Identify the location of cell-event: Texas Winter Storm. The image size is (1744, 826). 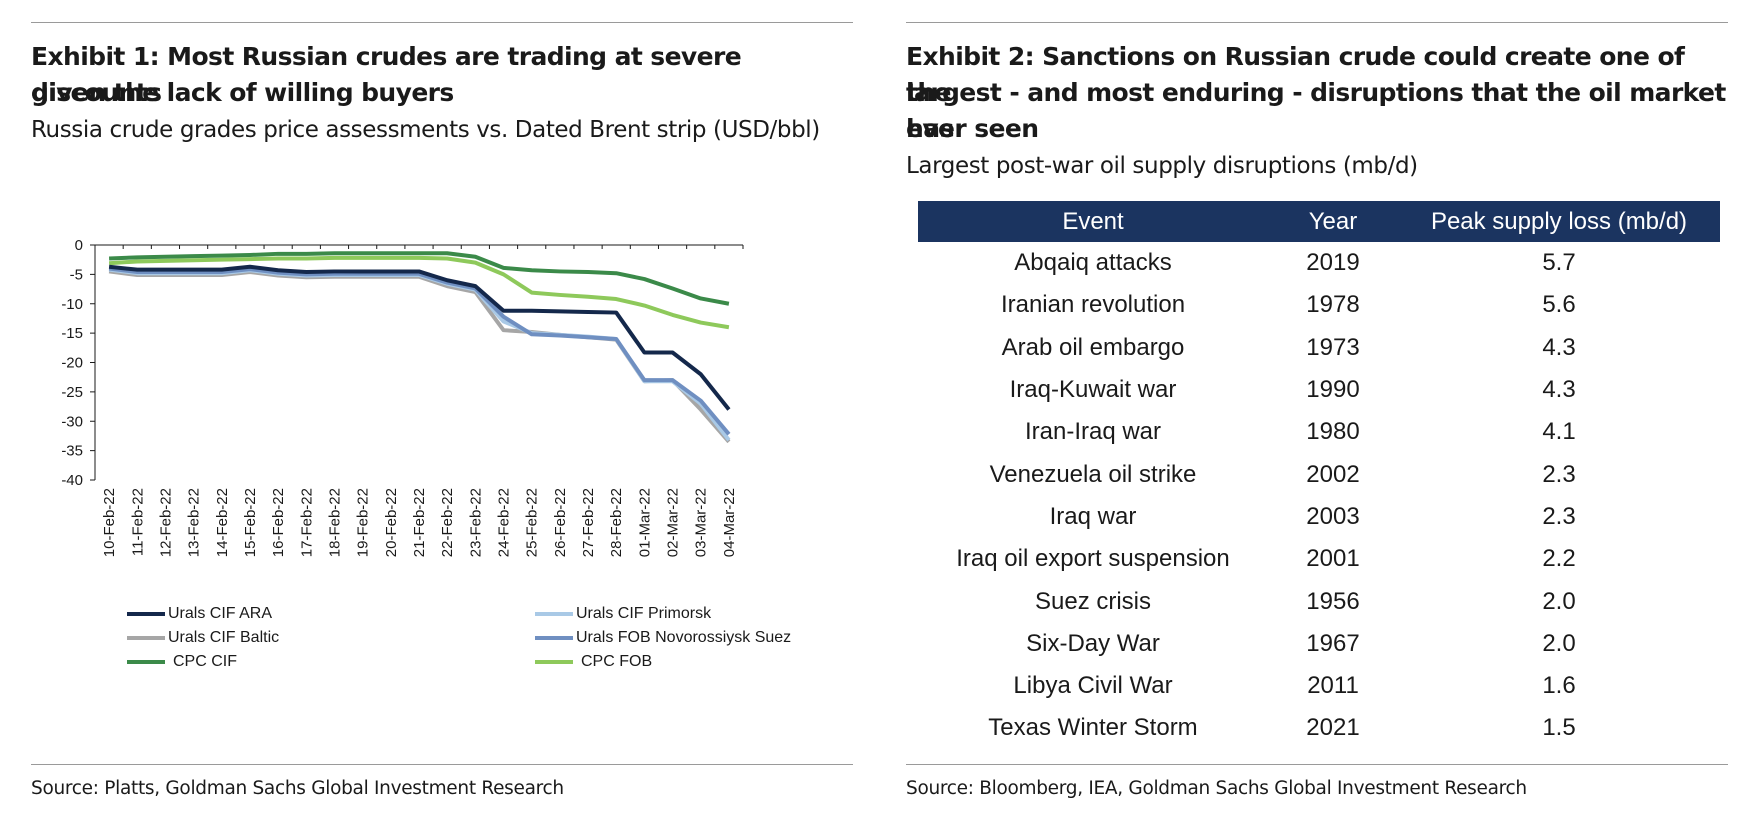
(1093, 728).